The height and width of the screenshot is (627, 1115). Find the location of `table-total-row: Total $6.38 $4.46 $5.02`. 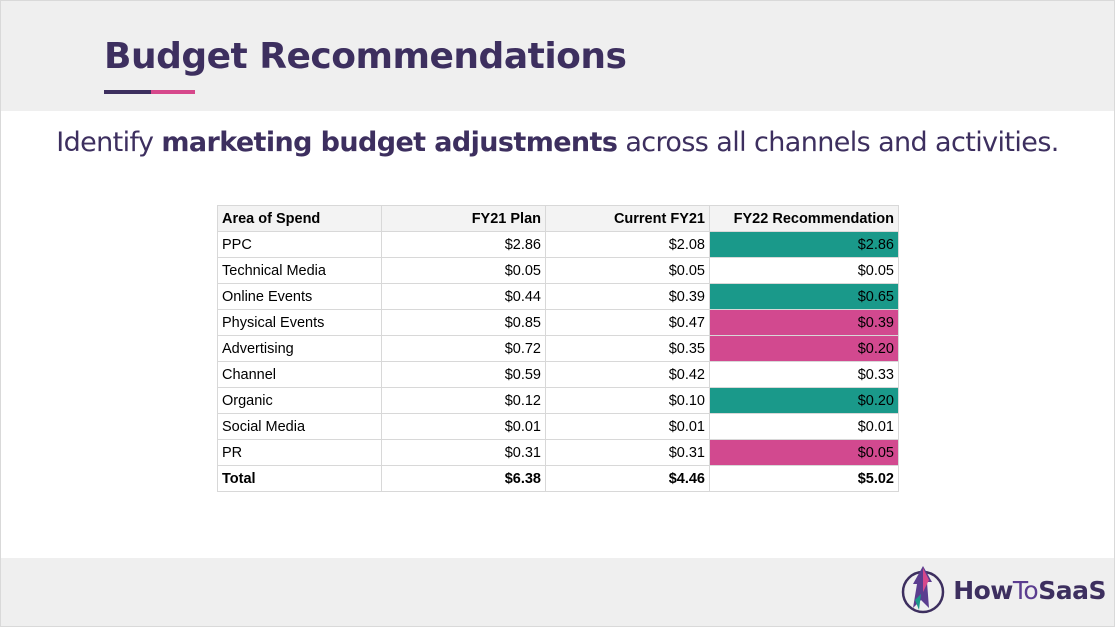

table-total-row: Total $6.38 $4.46 $5.02 is located at coordinates (558, 478).